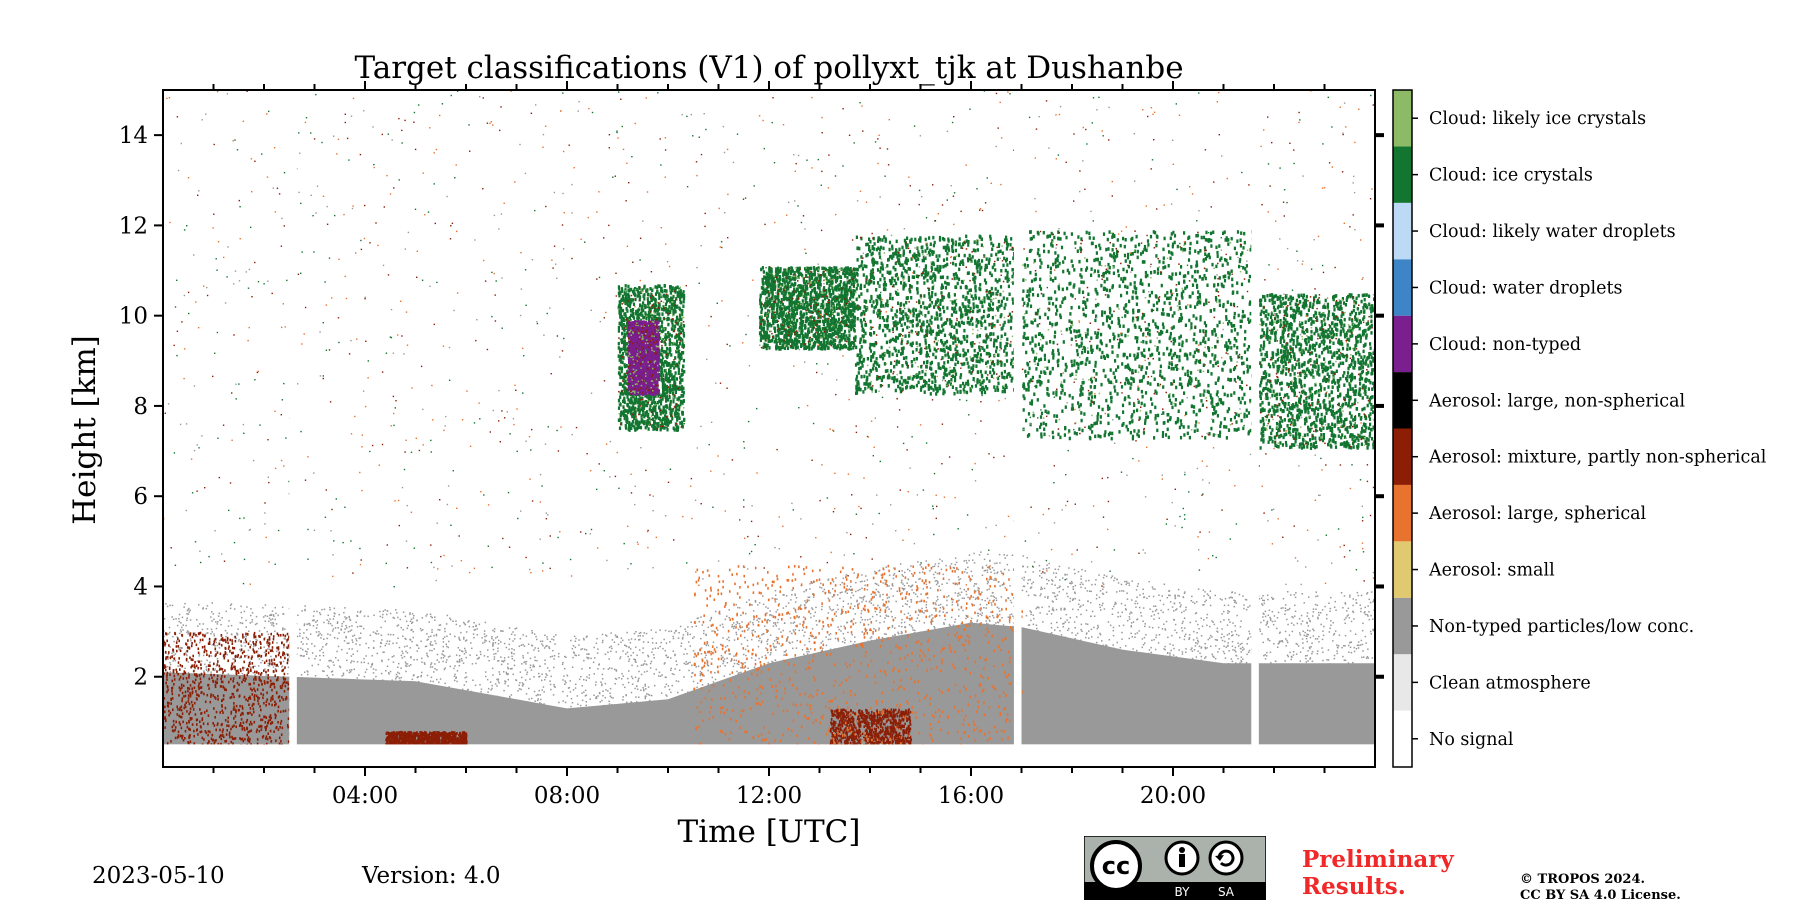  What do you see at coordinates (140, 587) in the screenshot?
I see `y-tick-label: 4` at bounding box center [140, 587].